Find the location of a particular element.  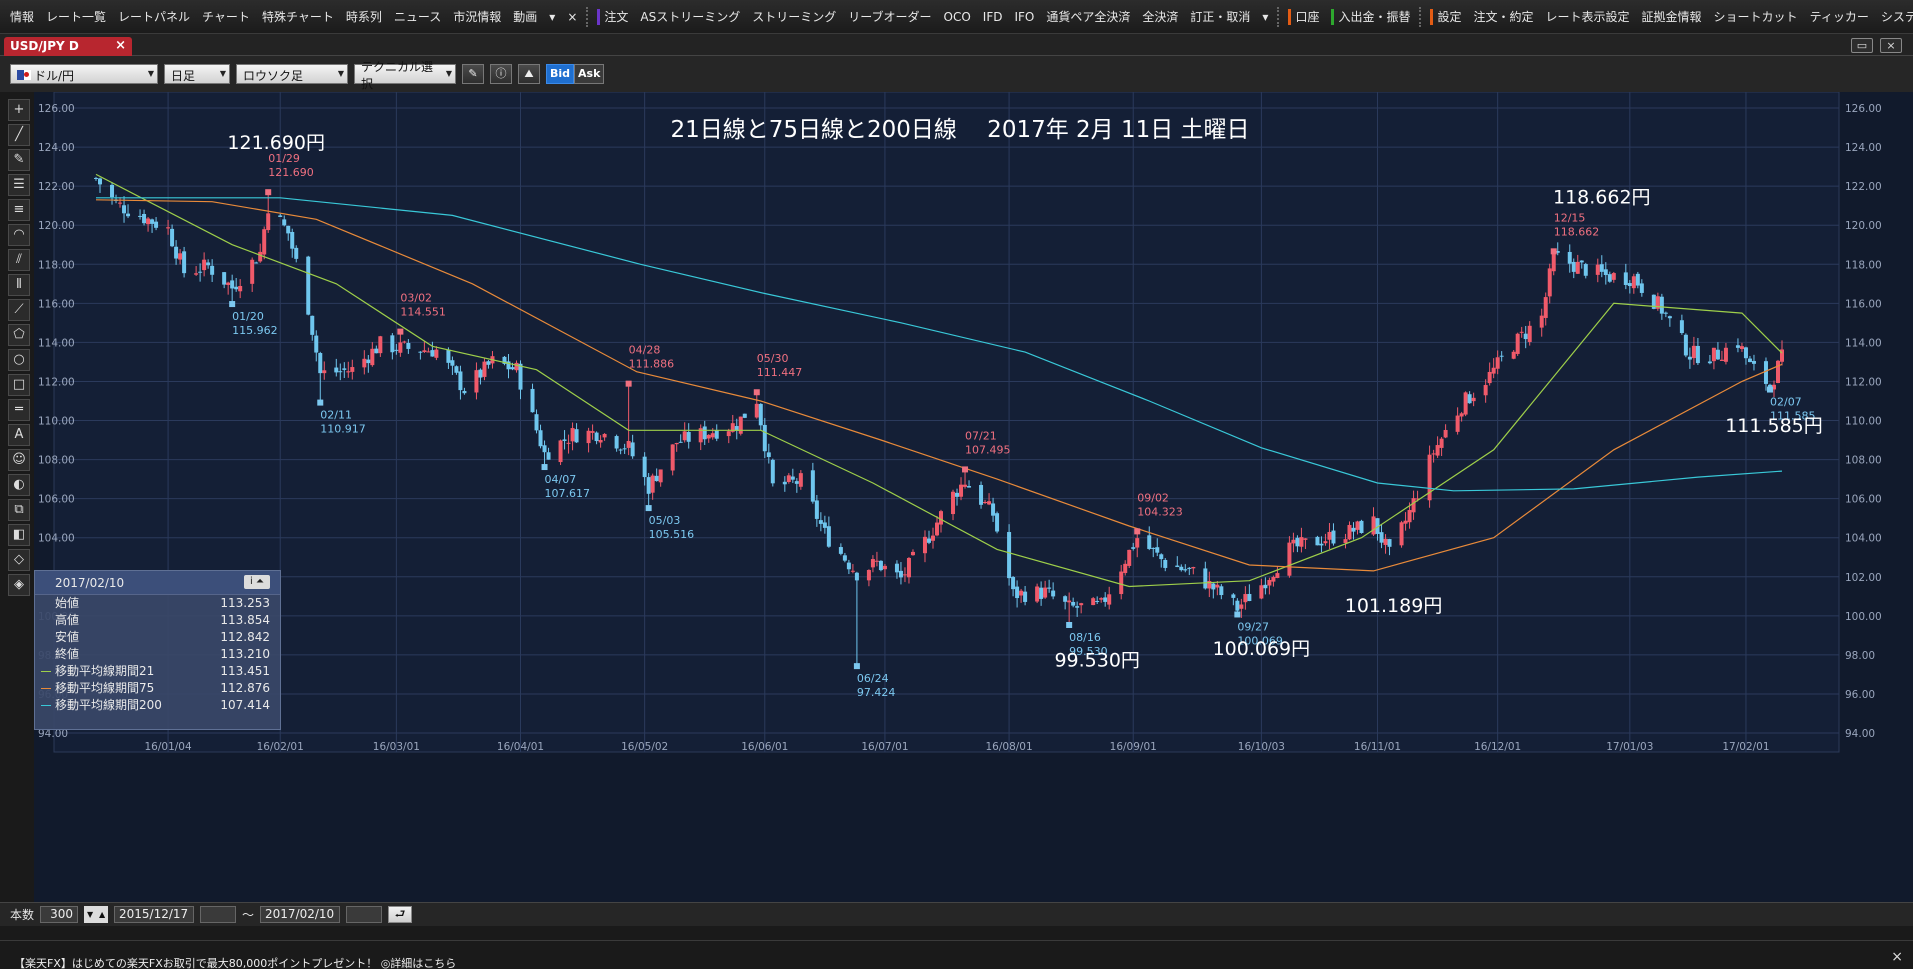

menu-item: IFO is located at coordinates (1024, 17).